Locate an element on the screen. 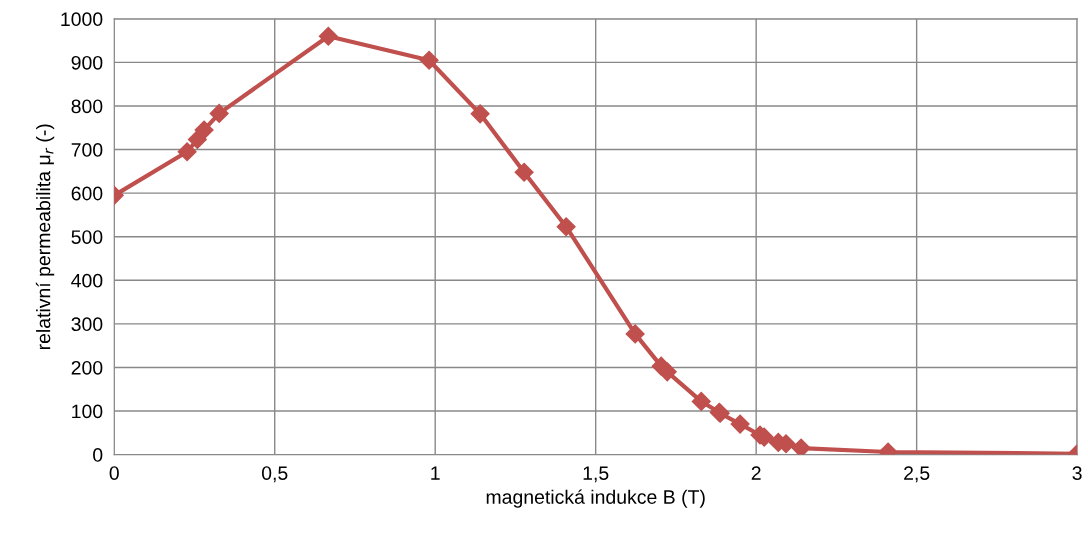 The width and height of the screenshot is (1088, 538). y-tick-label: 200 is located at coordinates (87, 367).